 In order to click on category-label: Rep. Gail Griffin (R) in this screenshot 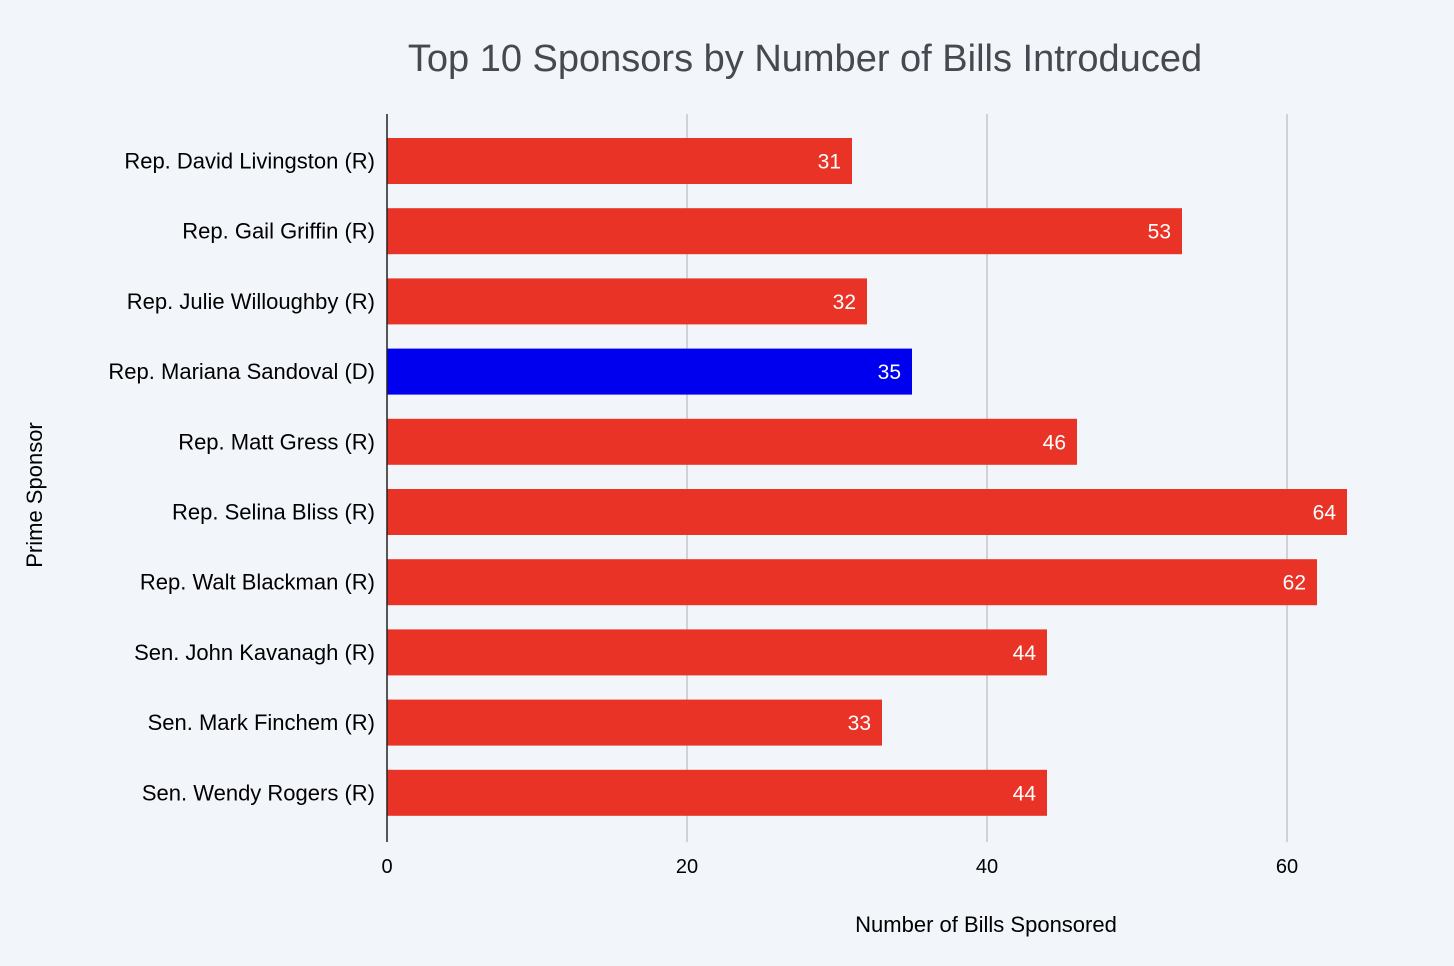, I will do `click(278, 231)`.